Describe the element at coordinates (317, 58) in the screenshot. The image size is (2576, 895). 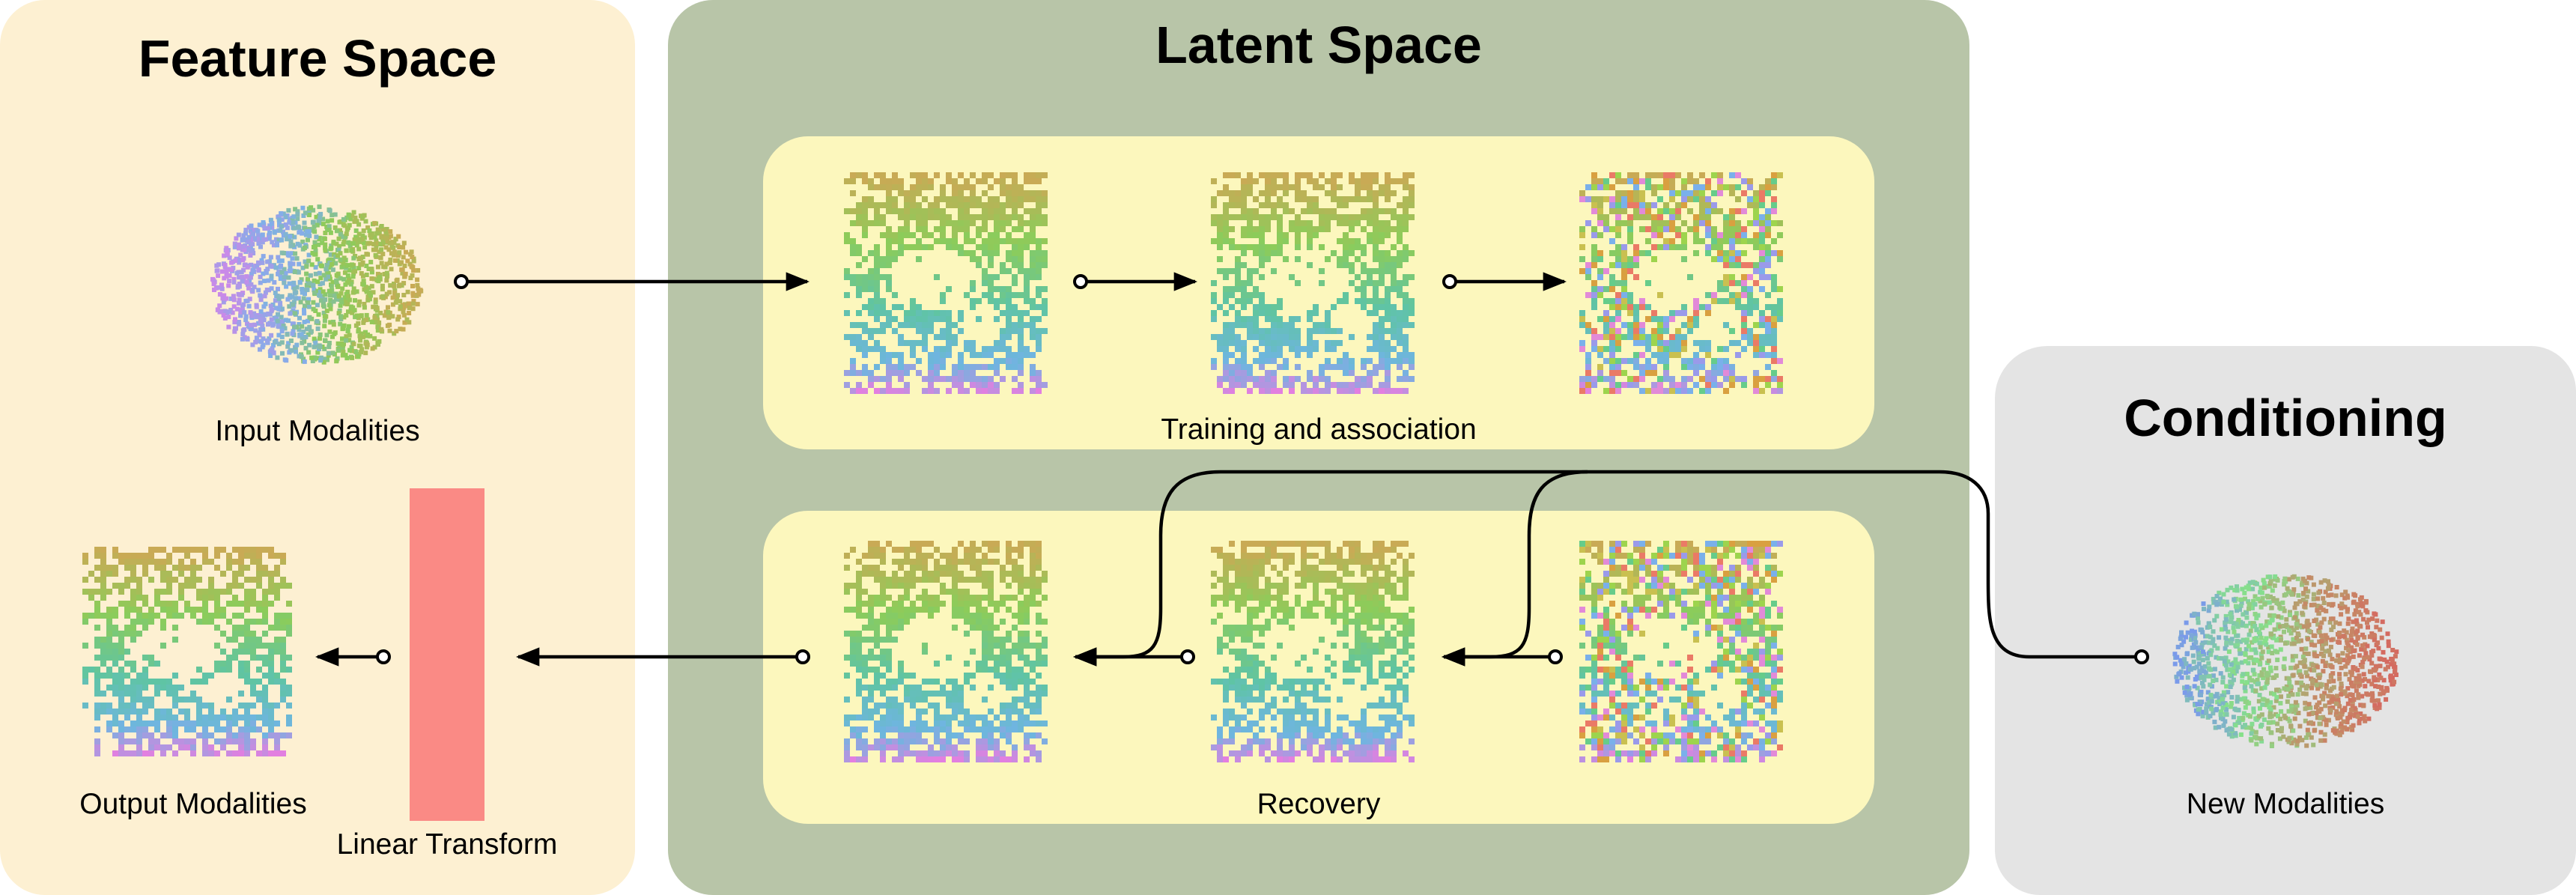
I see `feature-space-title: Feature Space` at that location.